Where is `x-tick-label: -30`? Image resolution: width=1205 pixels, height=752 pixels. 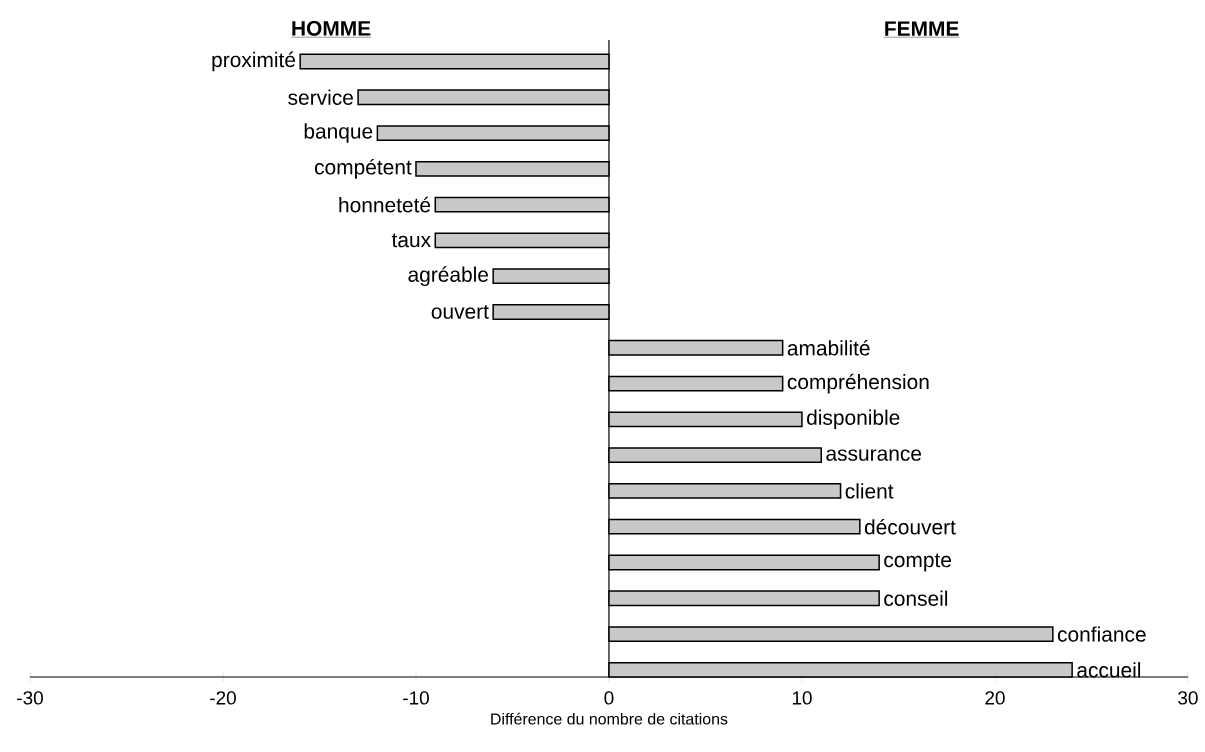
x-tick-label: -30 is located at coordinates (30, 698).